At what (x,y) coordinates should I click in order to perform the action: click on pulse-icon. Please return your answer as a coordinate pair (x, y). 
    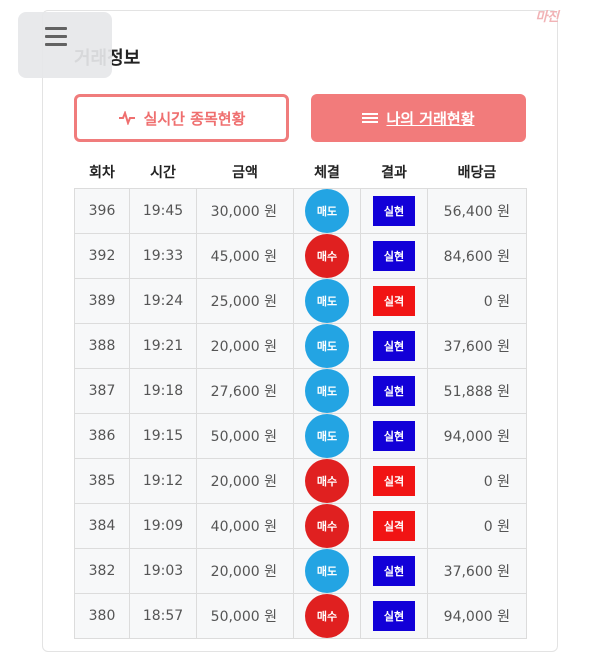
    Looking at the image, I should click on (126, 118).